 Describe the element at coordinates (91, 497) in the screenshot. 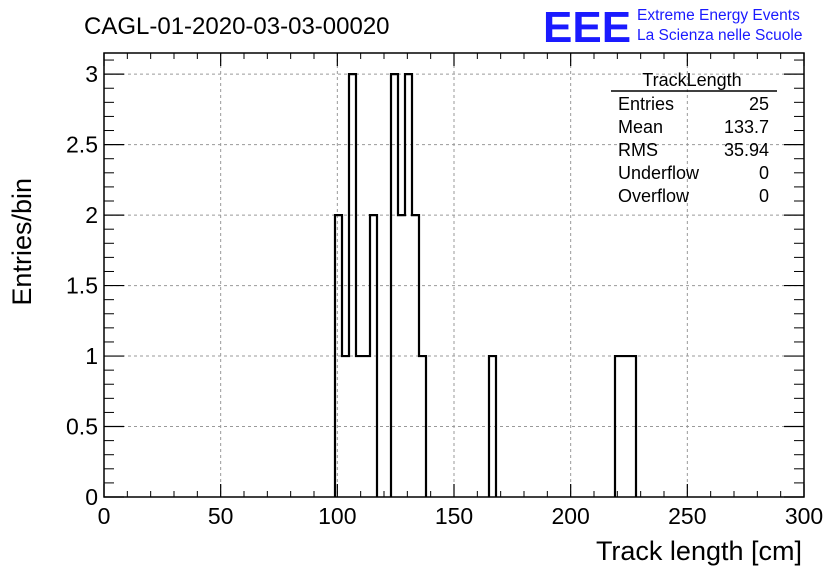

I see `y-tick-label: 0` at that location.